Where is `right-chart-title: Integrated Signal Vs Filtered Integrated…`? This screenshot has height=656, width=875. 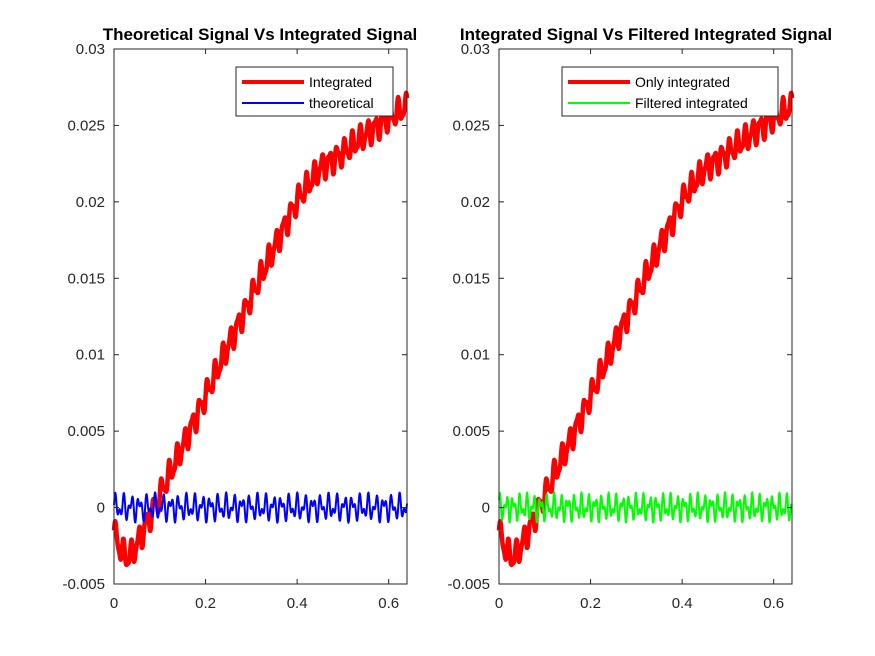
right-chart-title: Integrated Signal Vs Filtered Integrated… is located at coordinates (646, 34).